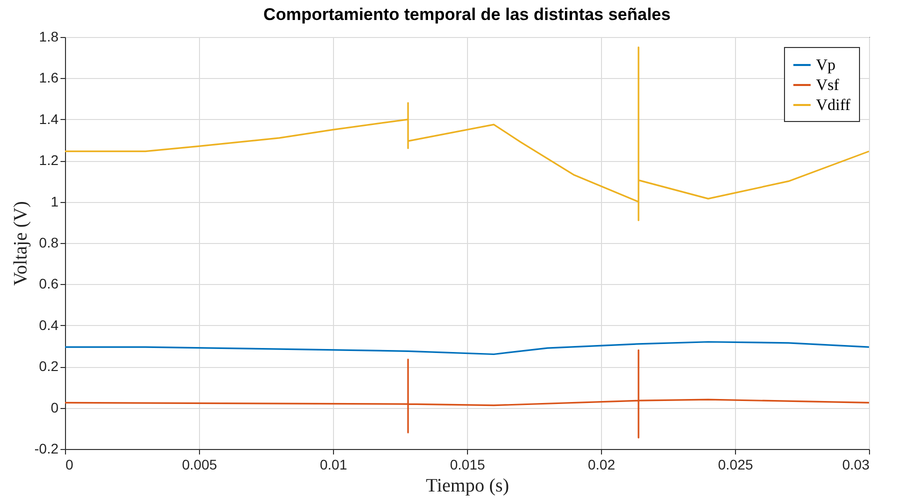 Image resolution: width=898 pixels, height=500 pixels. What do you see at coordinates (49, 118) in the screenshot?
I see `y-tick-label: 1.4` at bounding box center [49, 118].